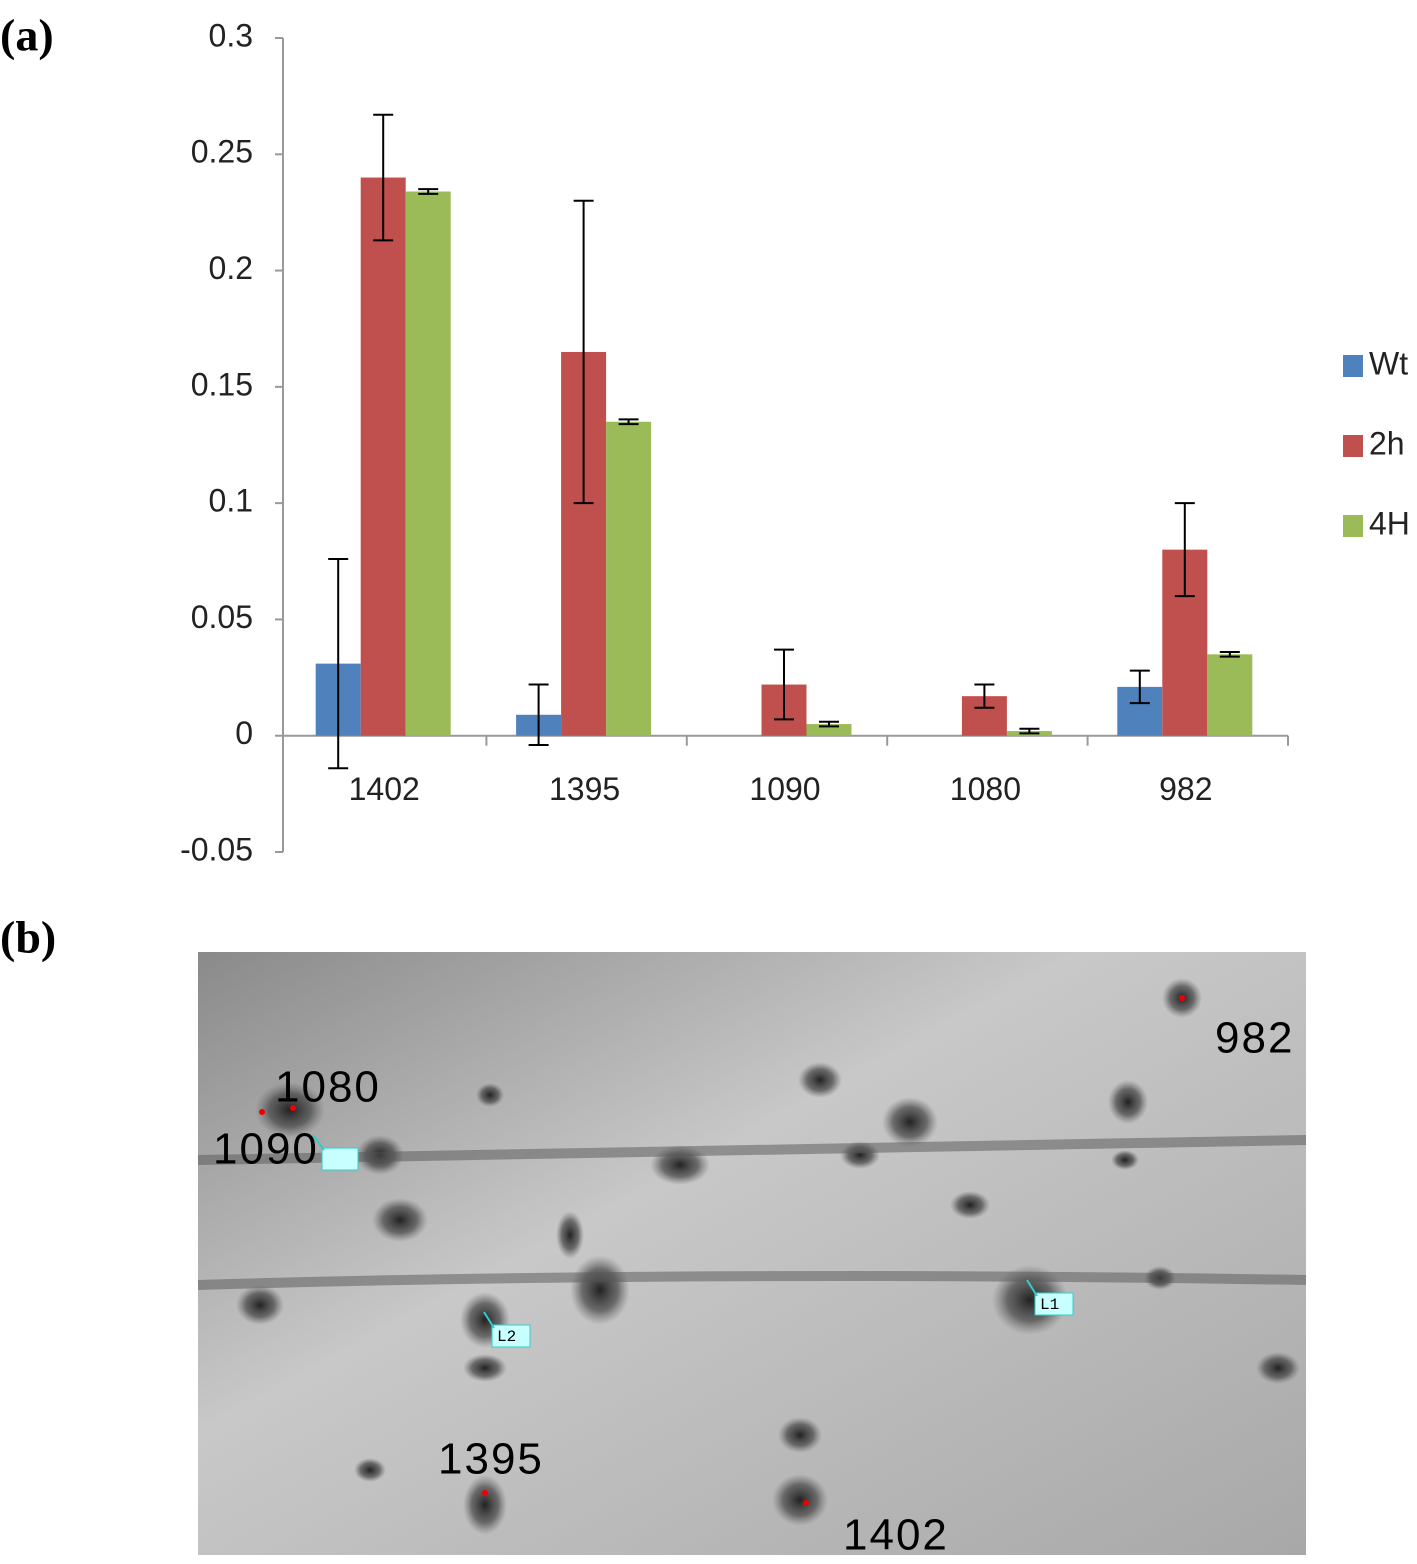 This screenshot has width=1417, height=1564. Describe the element at coordinates (784, 789) in the screenshot. I see `x-tick-label: 1090` at that location.